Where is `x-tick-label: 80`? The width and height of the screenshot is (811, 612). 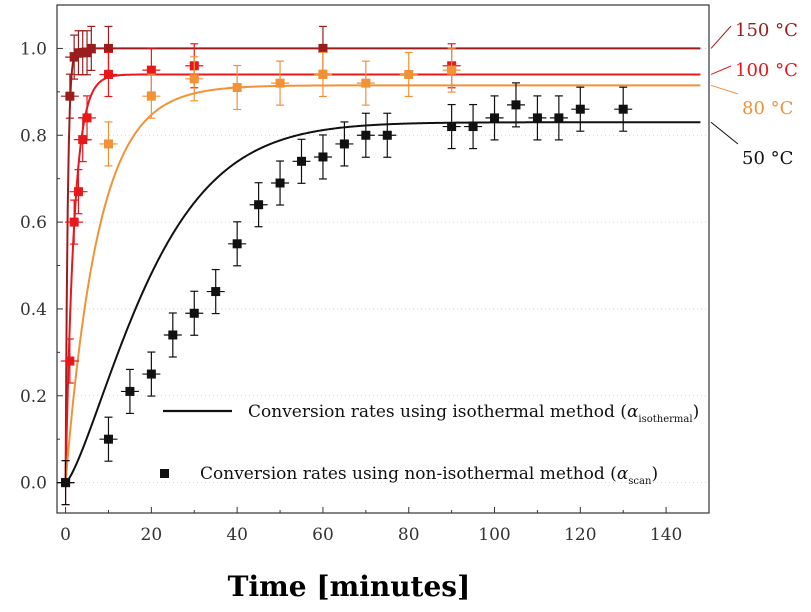
x-tick-label: 80 is located at coordinates (409, 535).